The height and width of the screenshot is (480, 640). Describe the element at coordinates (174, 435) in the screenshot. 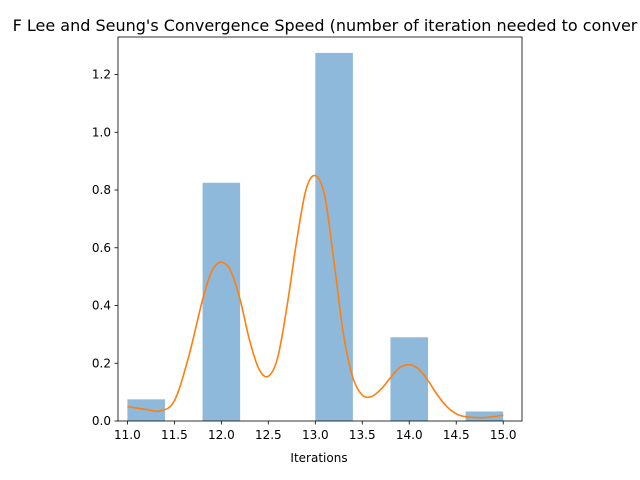

I see `x-tick-label: 11.5` at that location.